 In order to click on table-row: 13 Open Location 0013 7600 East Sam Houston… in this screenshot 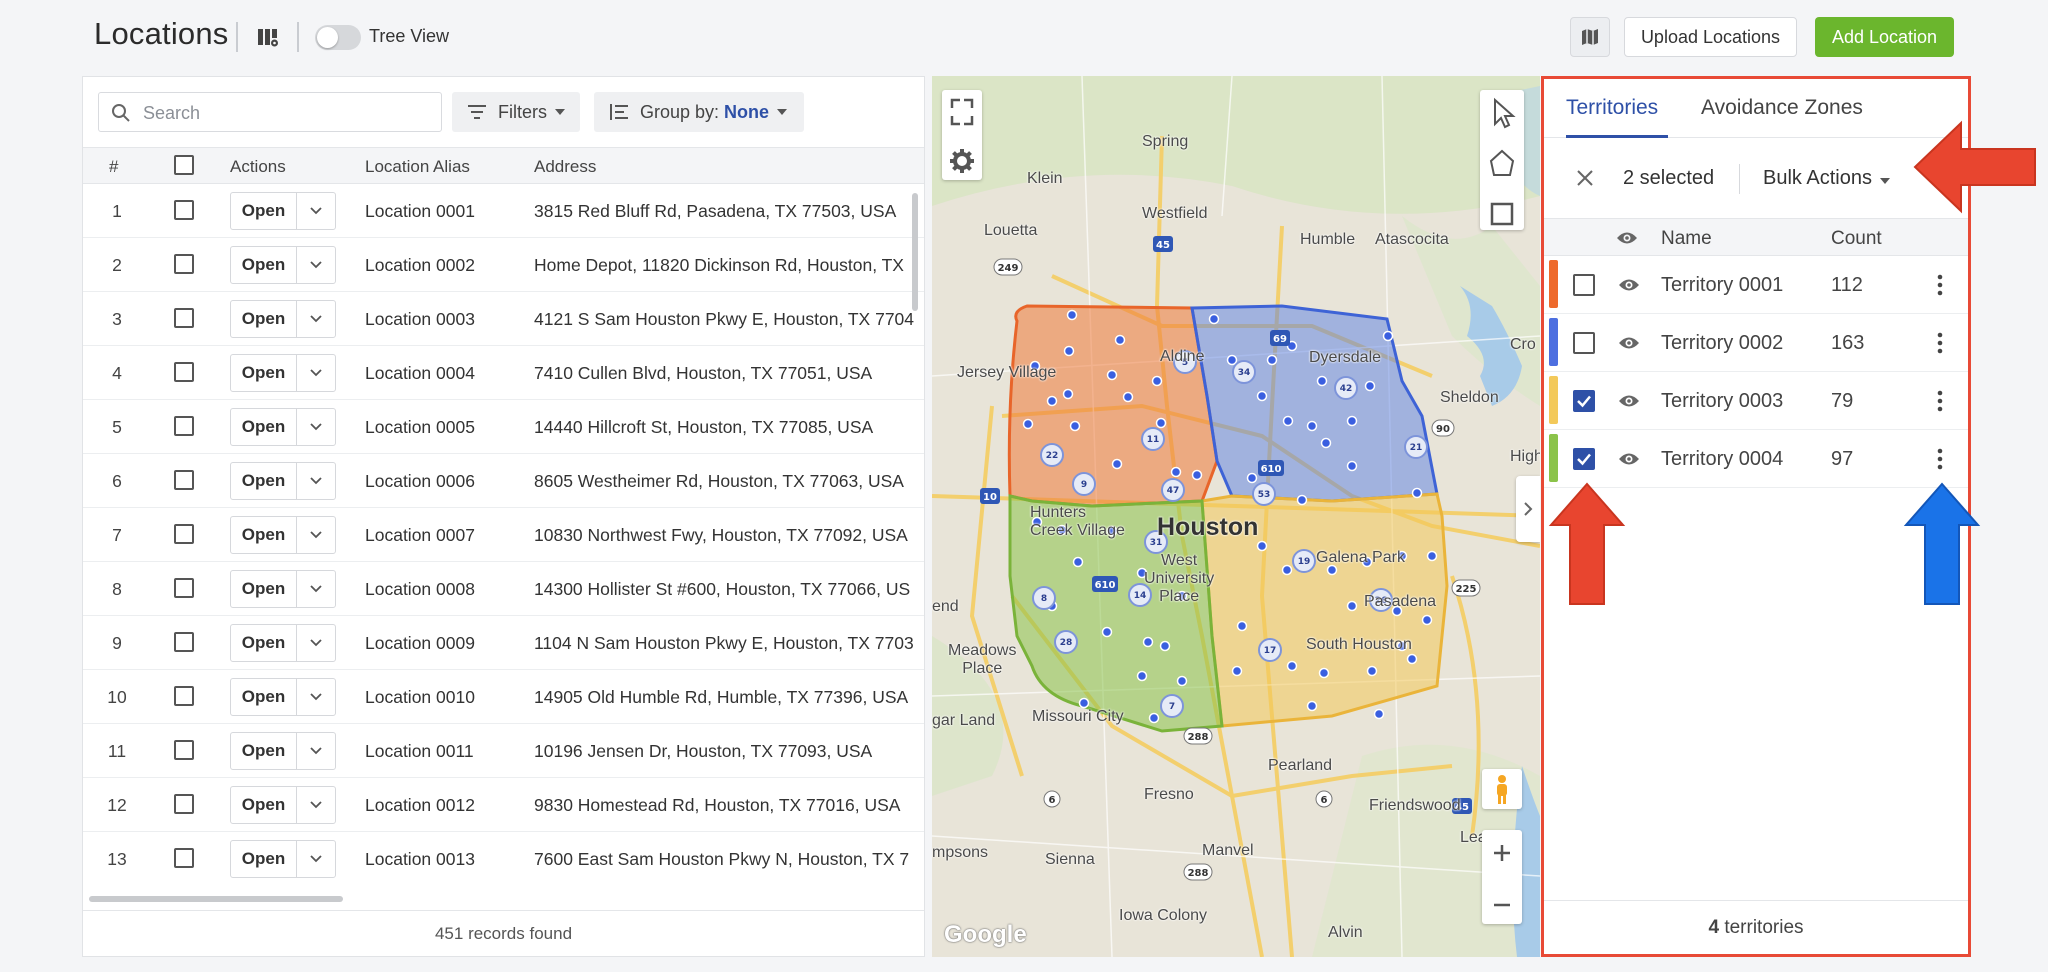, I will do `click(503, 858)`.